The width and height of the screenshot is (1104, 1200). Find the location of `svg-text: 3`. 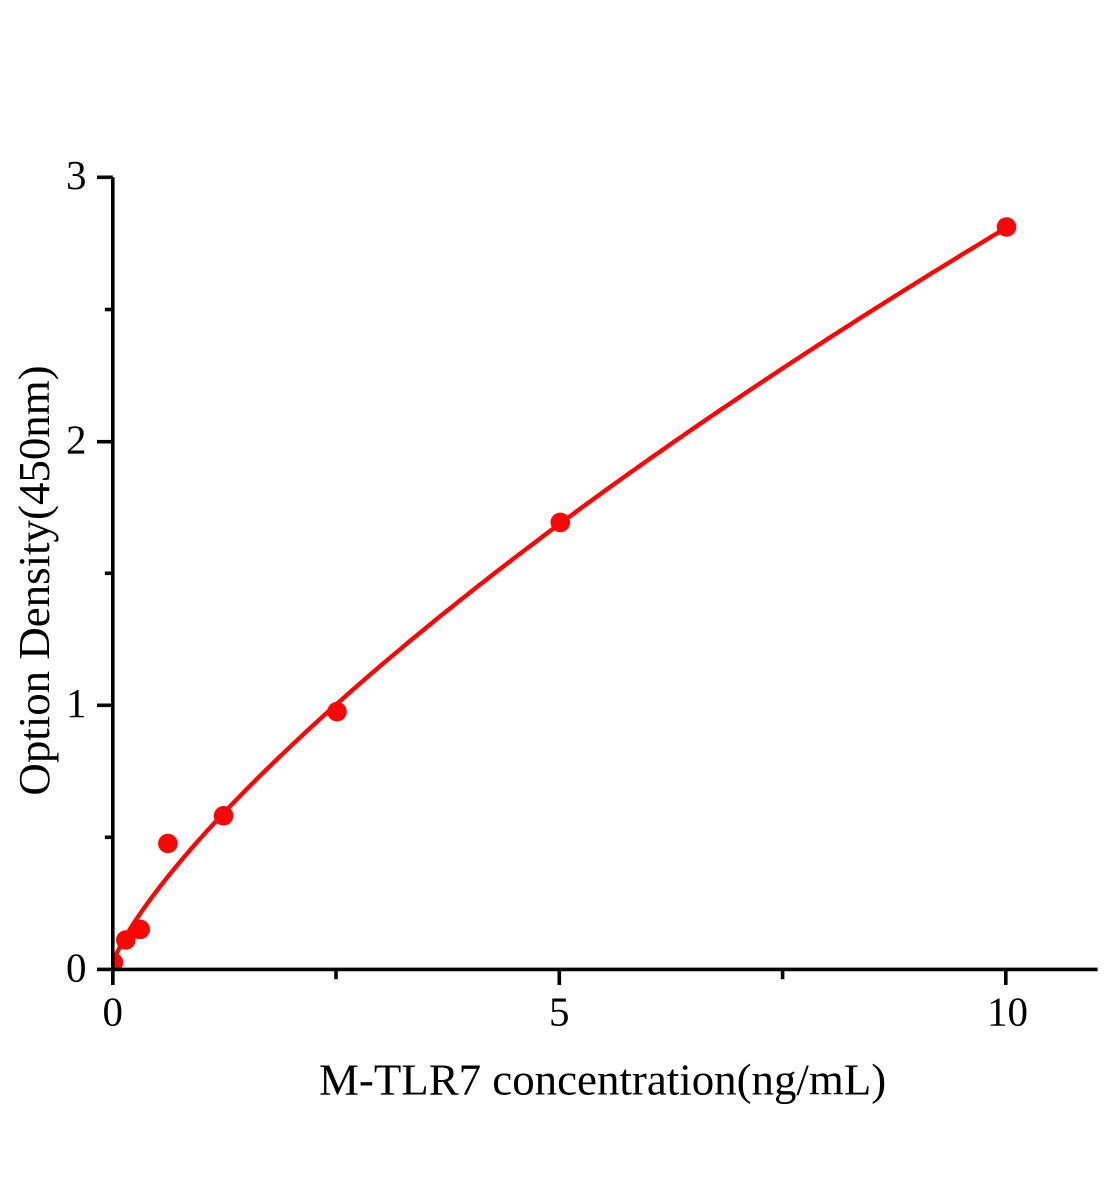

svg-text: 3 is located at coordinates (76, 175).